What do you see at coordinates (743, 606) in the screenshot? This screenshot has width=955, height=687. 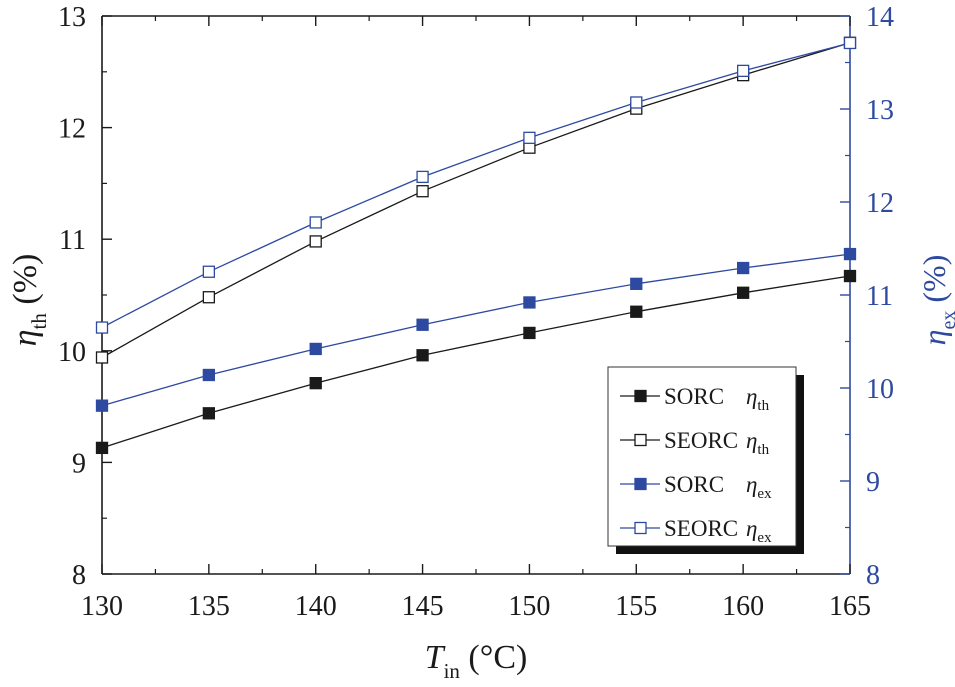 I see `x-tick-label: 160` at bounding box center [743, 606].